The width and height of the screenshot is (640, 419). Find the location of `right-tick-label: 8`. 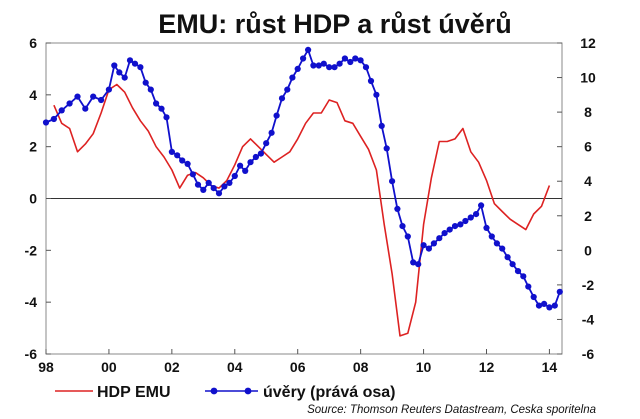

right-tick-label: 8 is located at coordinates (588, 112).